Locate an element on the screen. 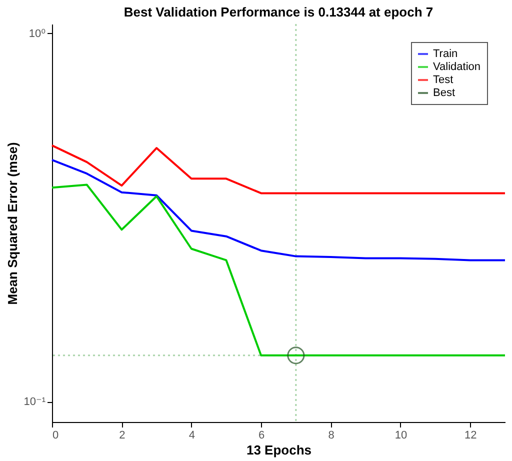 The height and width of the screenshot is (461, 512). legend-label: Train is located at coordinates (445, 54).